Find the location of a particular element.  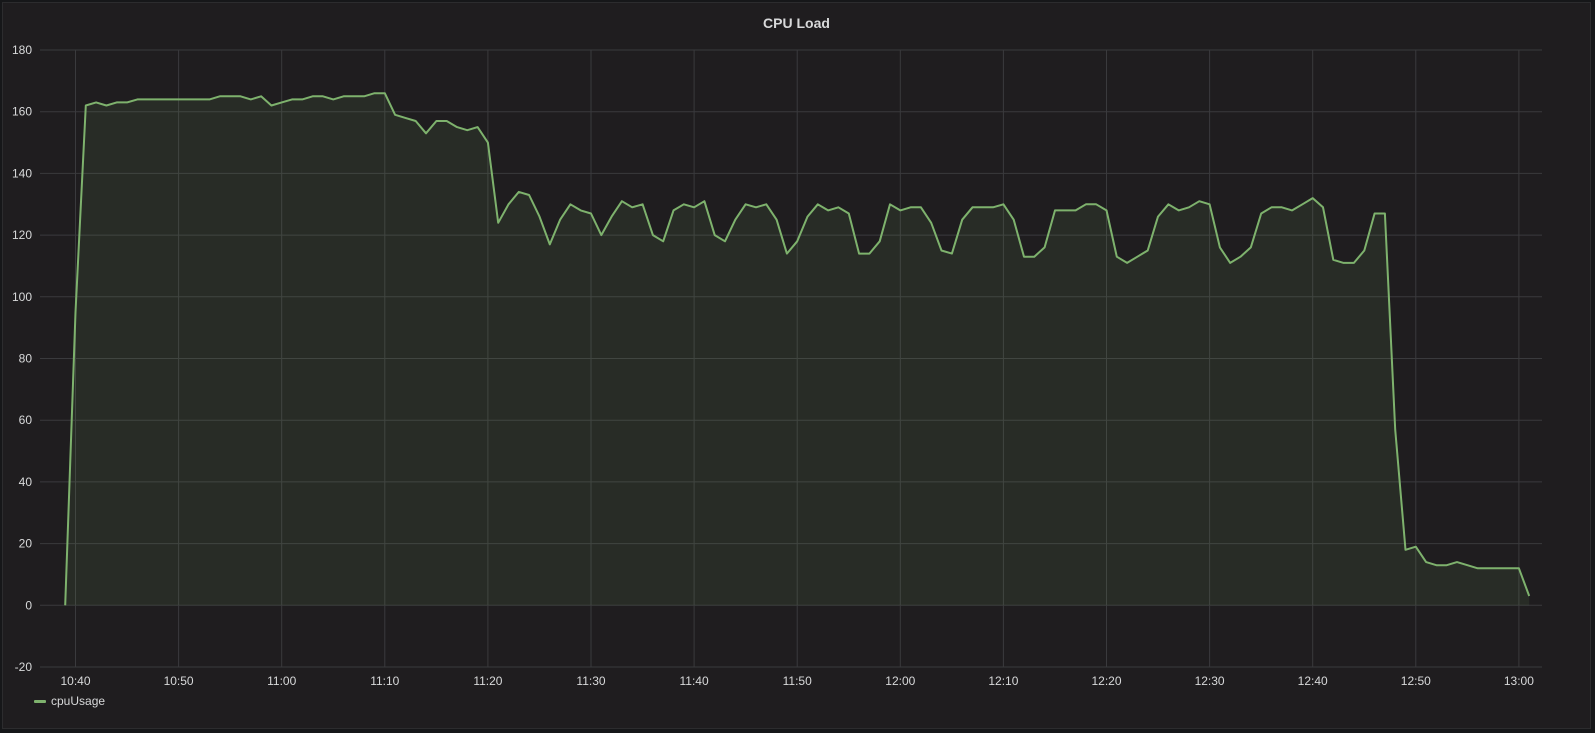

y-tick-label: 60 is located at coordinates (26, 420).